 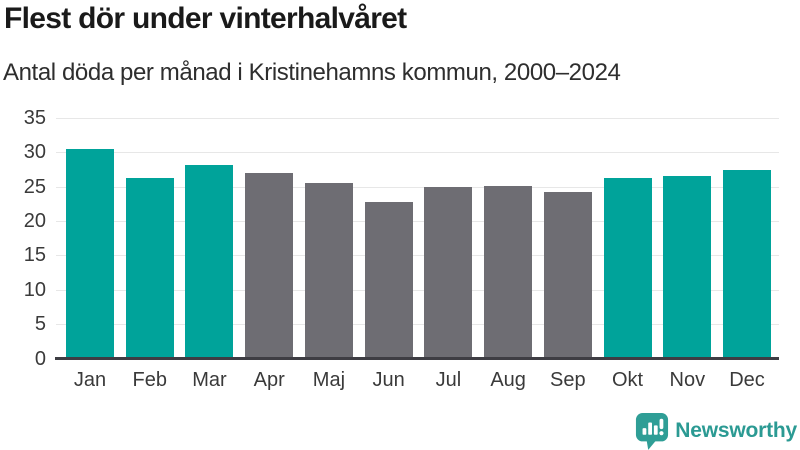 What do you see at coordinates (508, 272) in the screenshot?
I see `bar-aug` at bounding box center [508, 272].